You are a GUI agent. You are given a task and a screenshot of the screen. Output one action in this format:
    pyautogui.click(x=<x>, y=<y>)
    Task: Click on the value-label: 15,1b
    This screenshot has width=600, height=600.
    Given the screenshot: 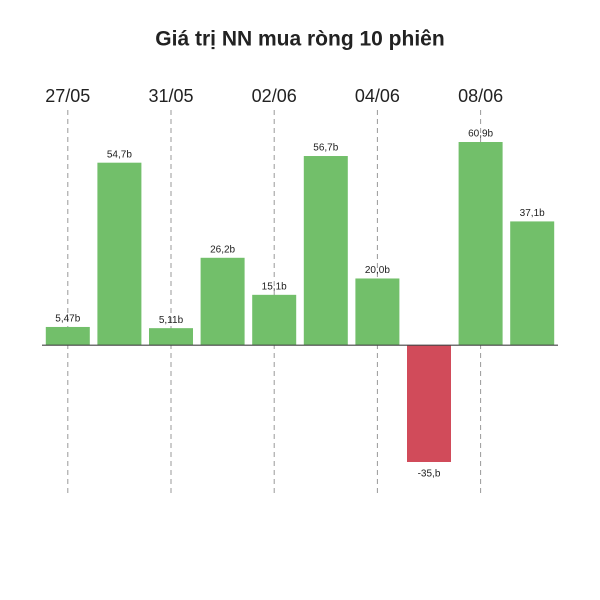 What is the action you would take?
    pyautogui.click(x=274, y=286)
    